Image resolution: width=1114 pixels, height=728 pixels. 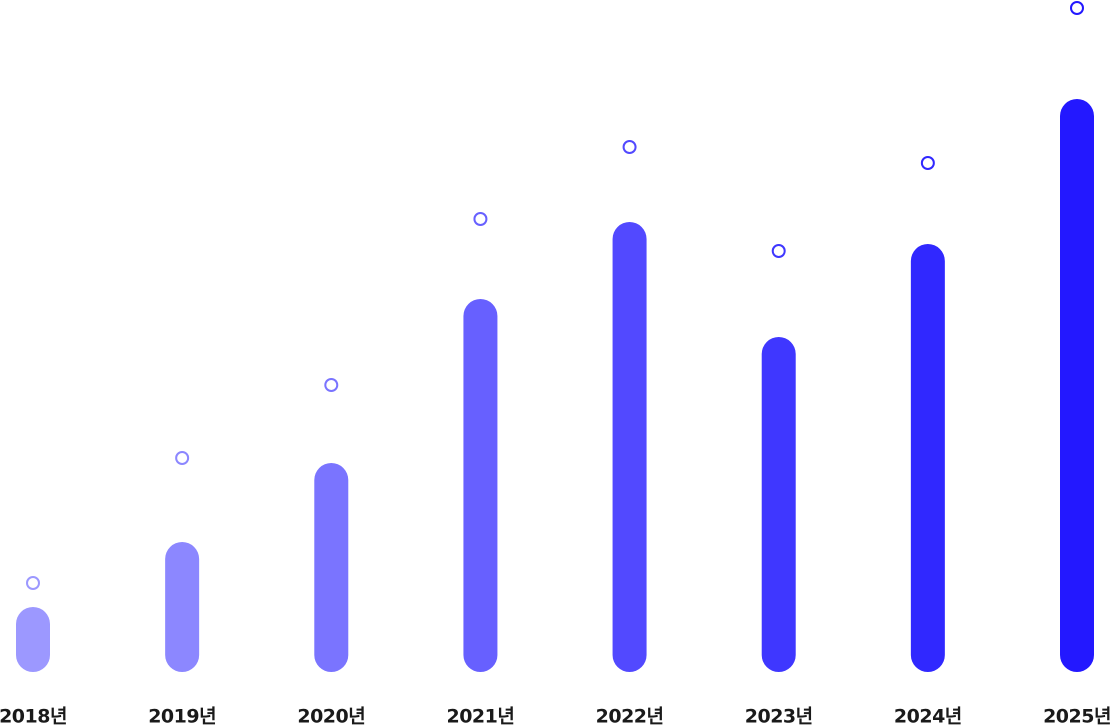 I want to click on x-tick-label: 2022년, so click(x=630, y=717).